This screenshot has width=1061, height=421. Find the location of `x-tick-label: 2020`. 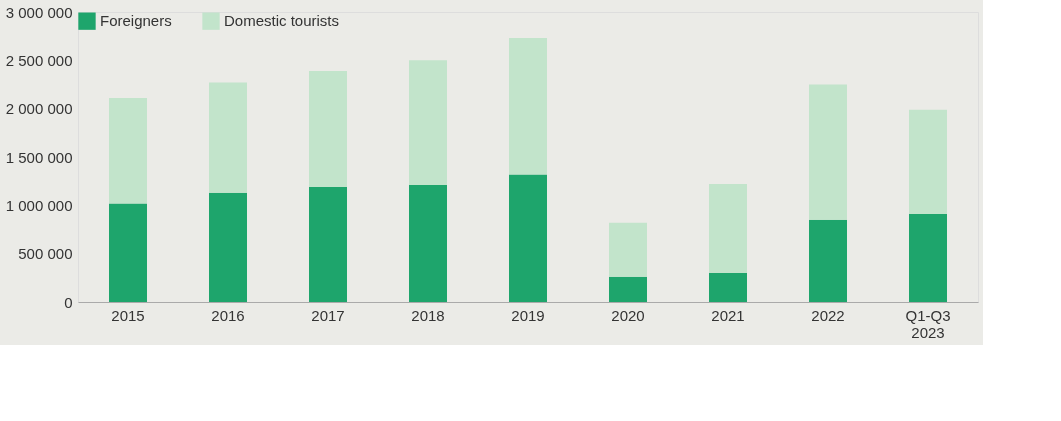

x-tick-label: 2020 is located at coordinates (628, 315).